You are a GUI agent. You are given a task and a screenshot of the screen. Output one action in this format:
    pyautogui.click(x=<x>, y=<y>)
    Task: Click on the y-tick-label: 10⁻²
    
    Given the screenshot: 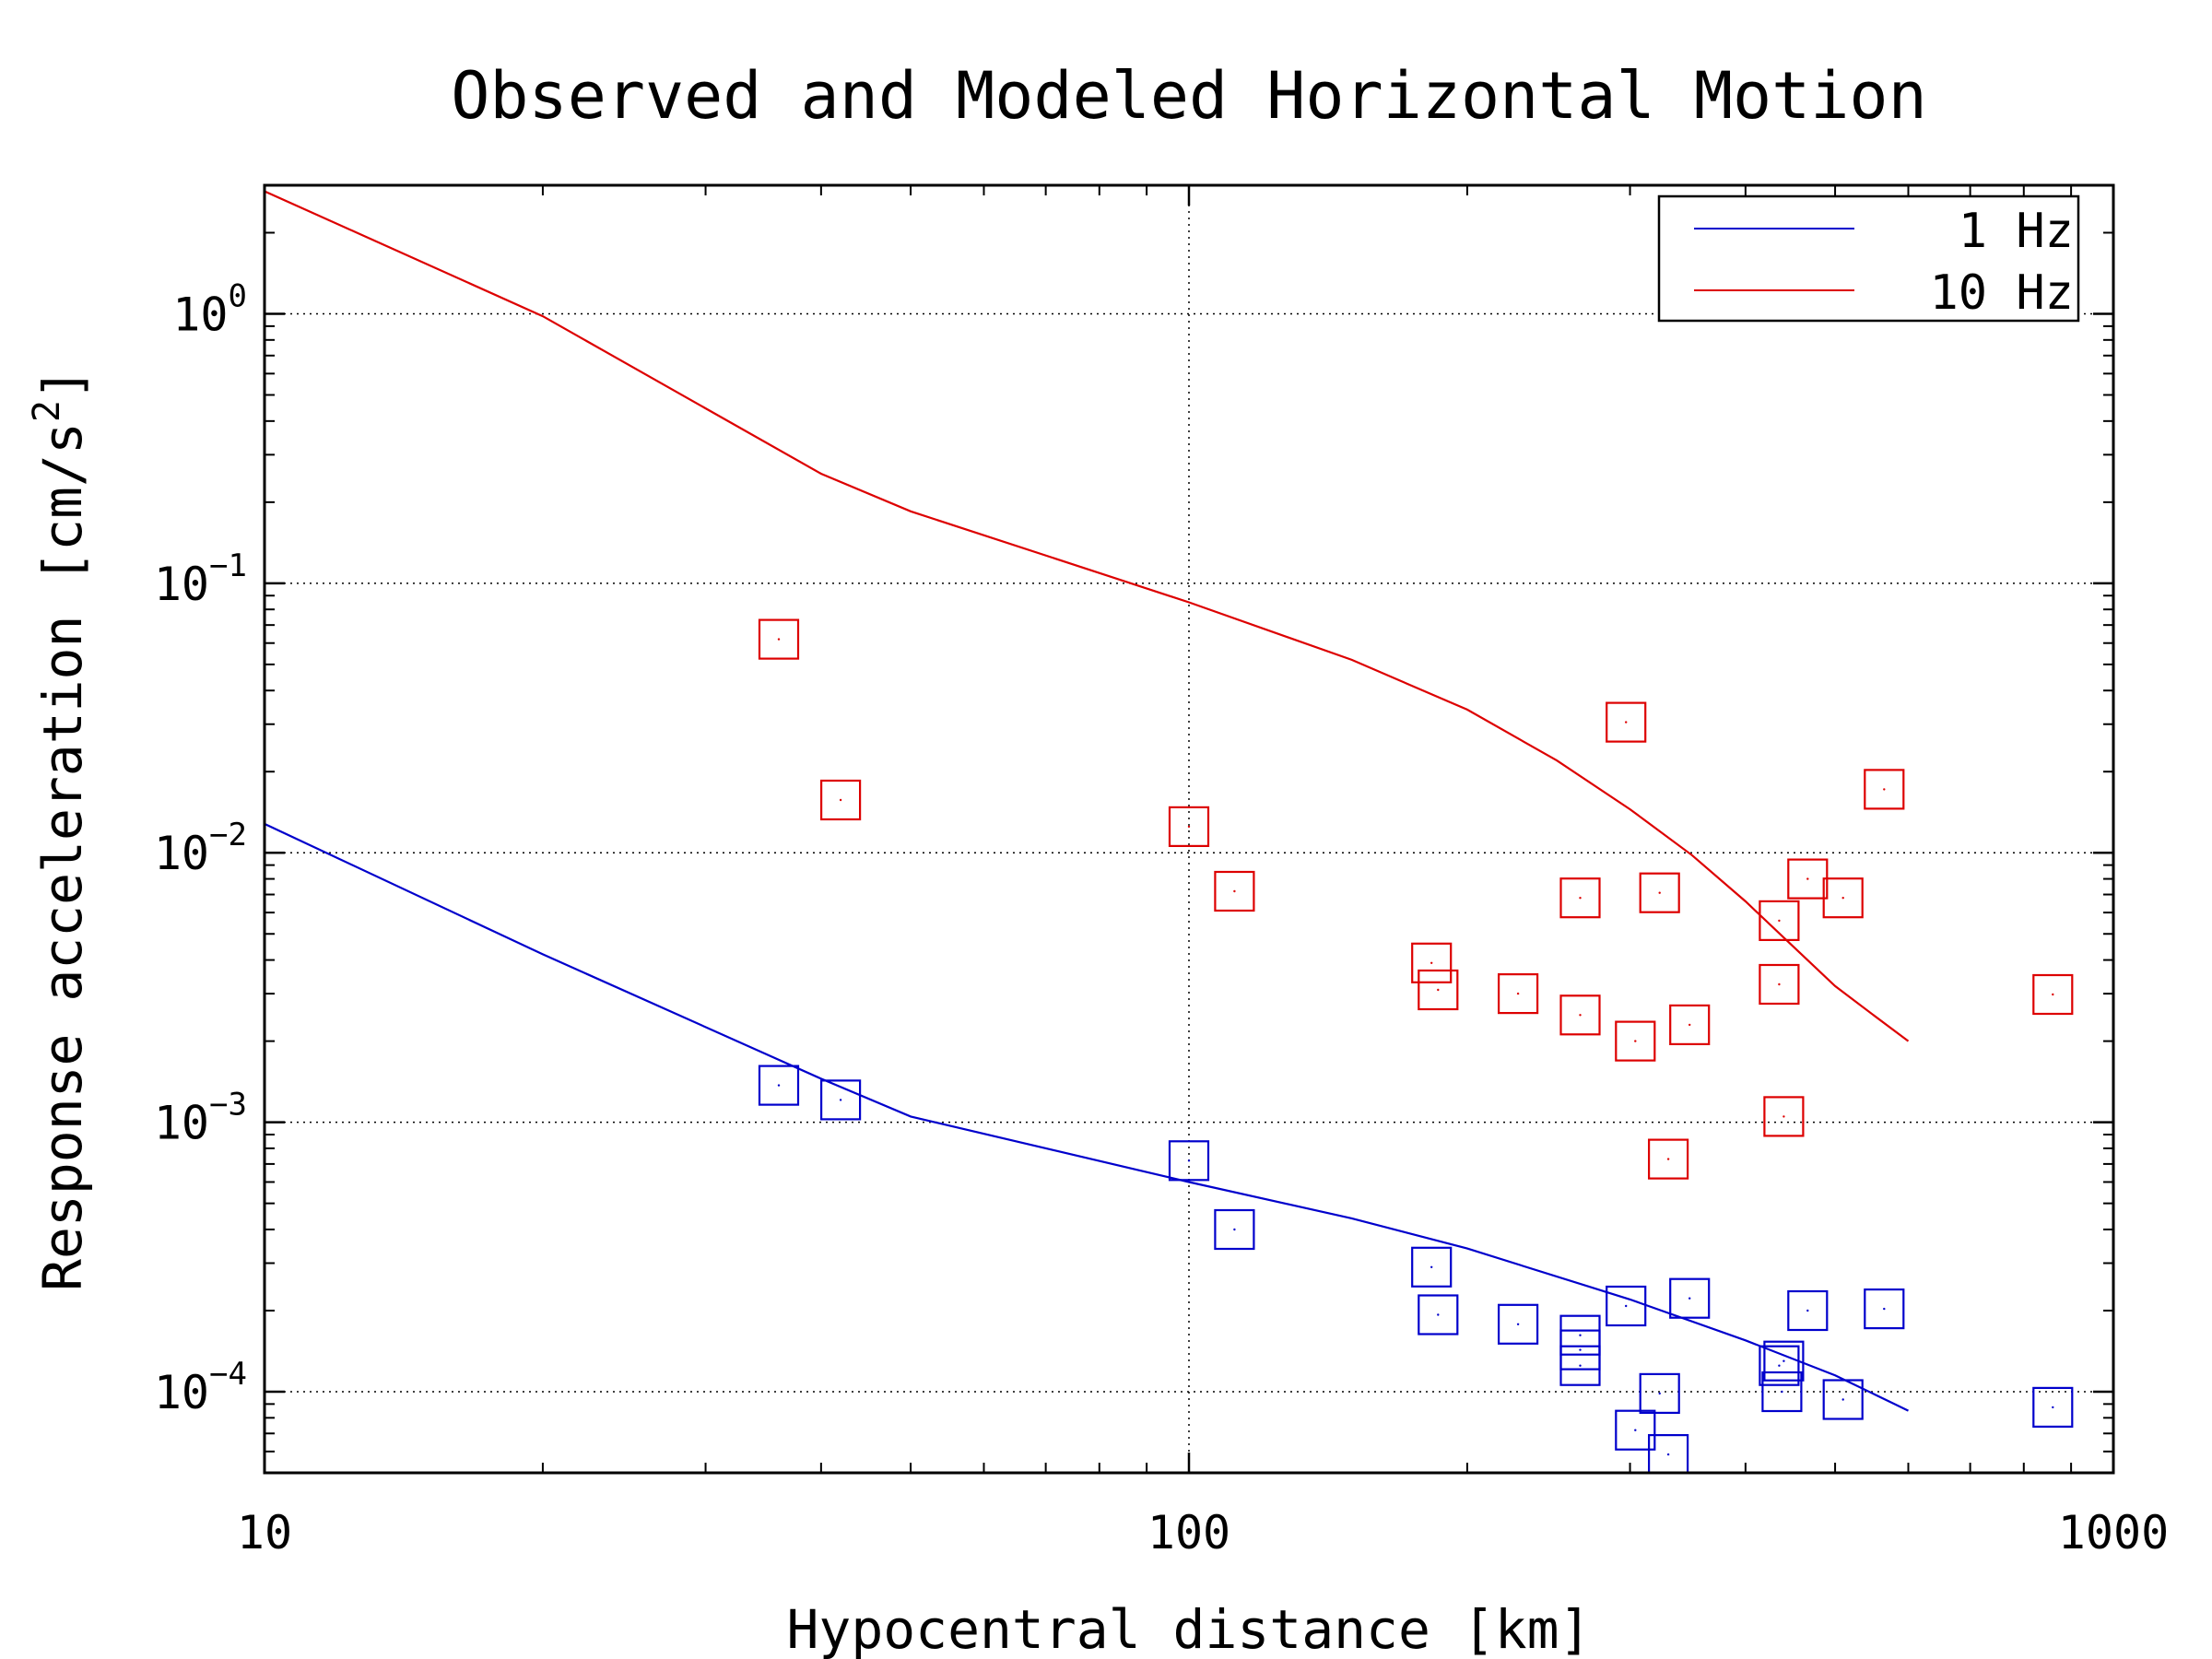 What is the action you would take?
    pyautogui.click(x=200, y=848)
    